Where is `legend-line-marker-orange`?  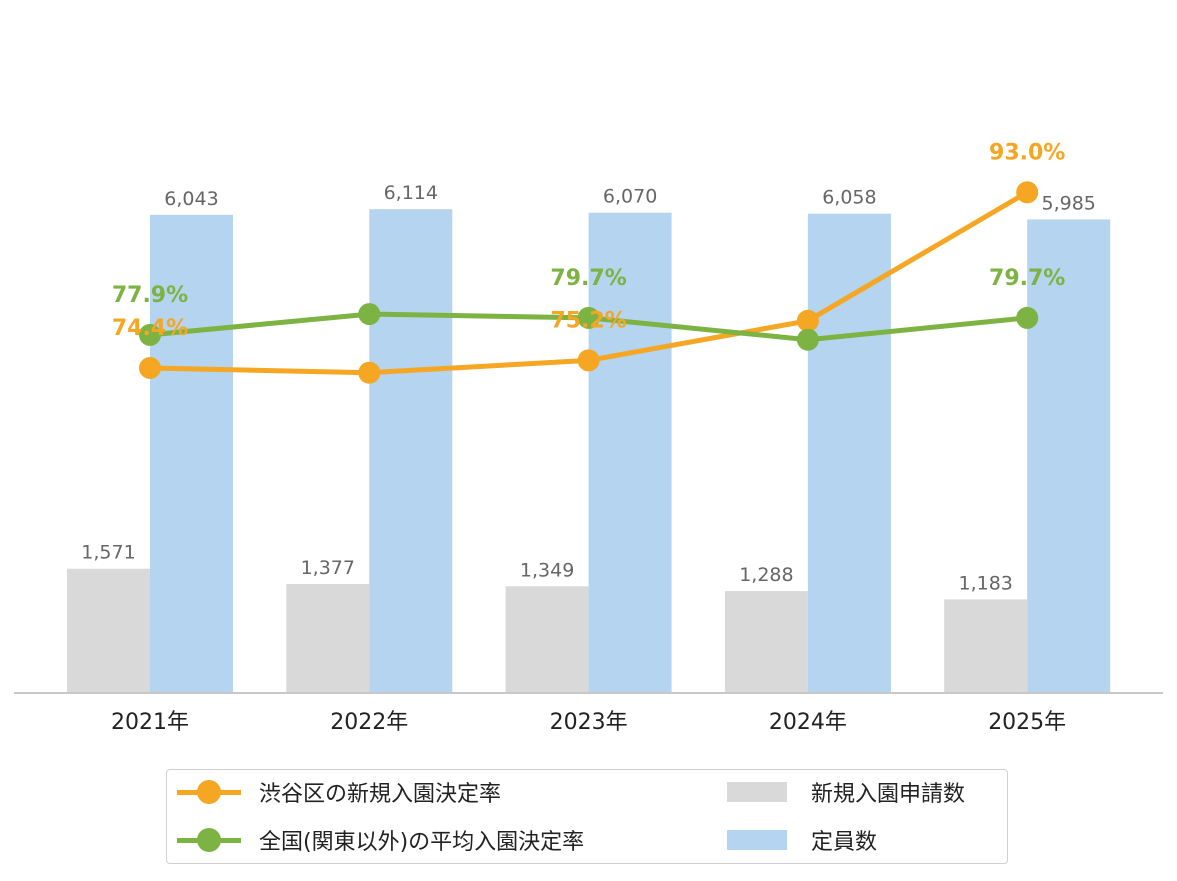
legend-line-marker-orange is located at coordinates (209, 792).